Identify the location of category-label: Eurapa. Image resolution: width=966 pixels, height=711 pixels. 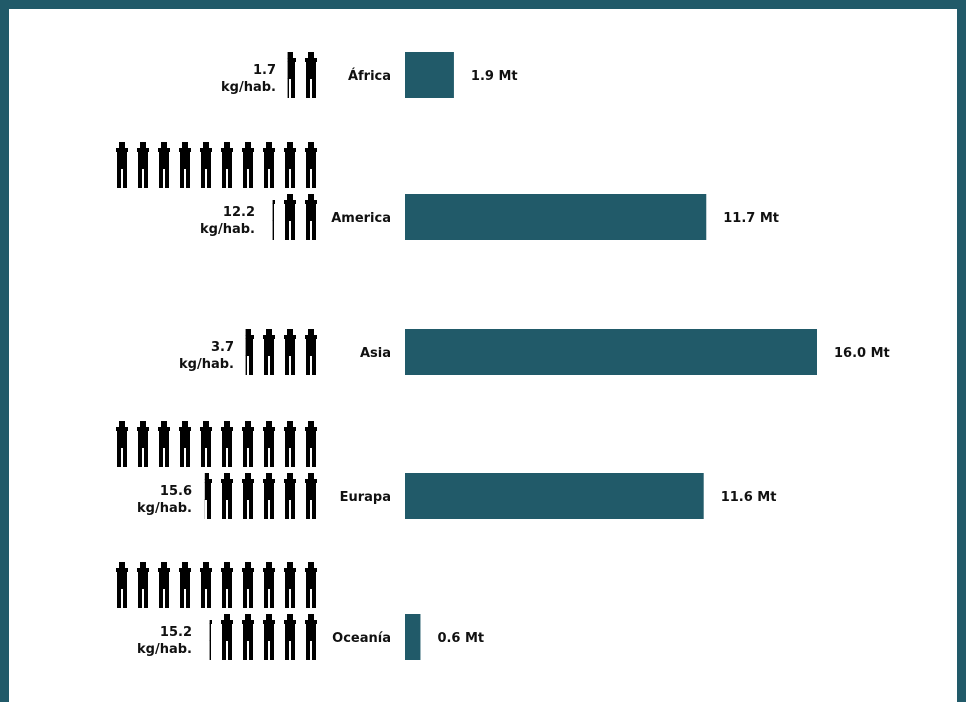
(365, 497).